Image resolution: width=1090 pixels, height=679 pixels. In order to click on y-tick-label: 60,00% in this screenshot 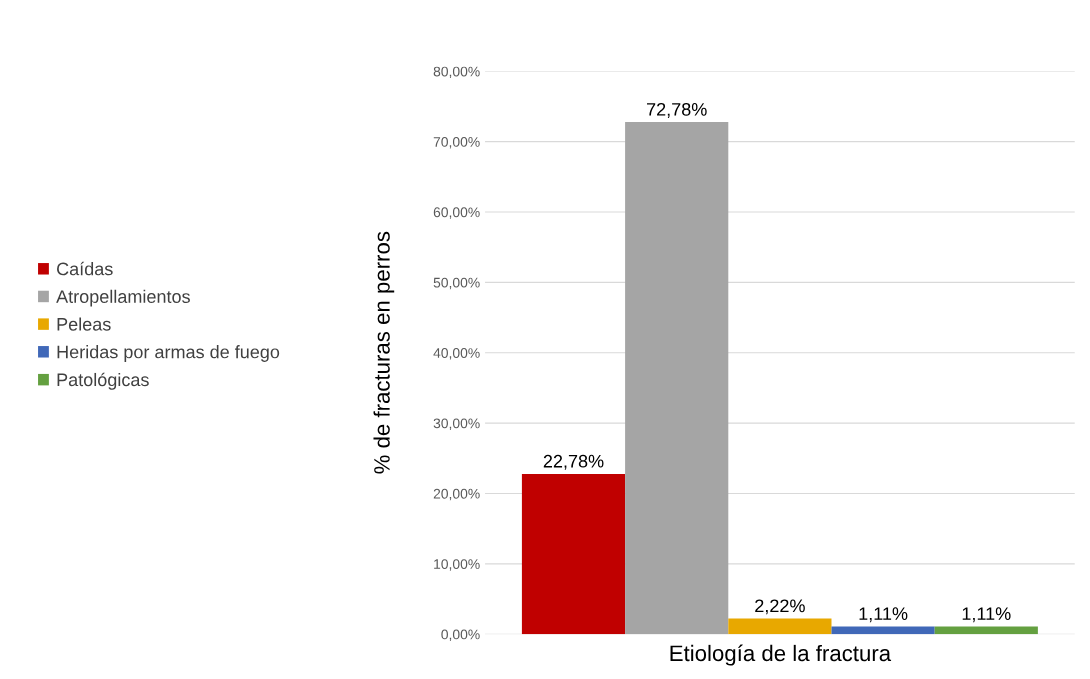, I will do `click(456, 213)`.